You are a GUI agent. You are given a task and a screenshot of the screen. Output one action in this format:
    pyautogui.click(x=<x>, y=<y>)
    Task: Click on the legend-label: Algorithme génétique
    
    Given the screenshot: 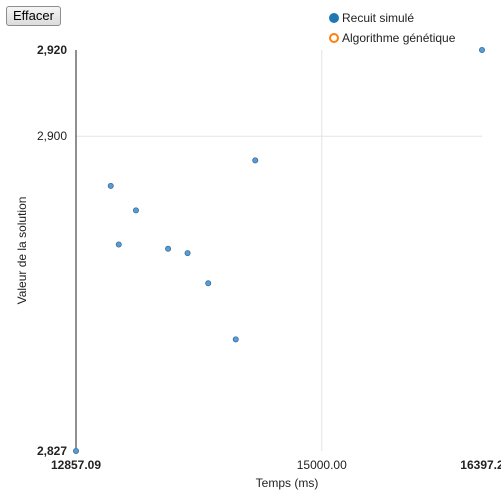 What is the action you would take?
    pyautogui.click(x=399, y=38)
    